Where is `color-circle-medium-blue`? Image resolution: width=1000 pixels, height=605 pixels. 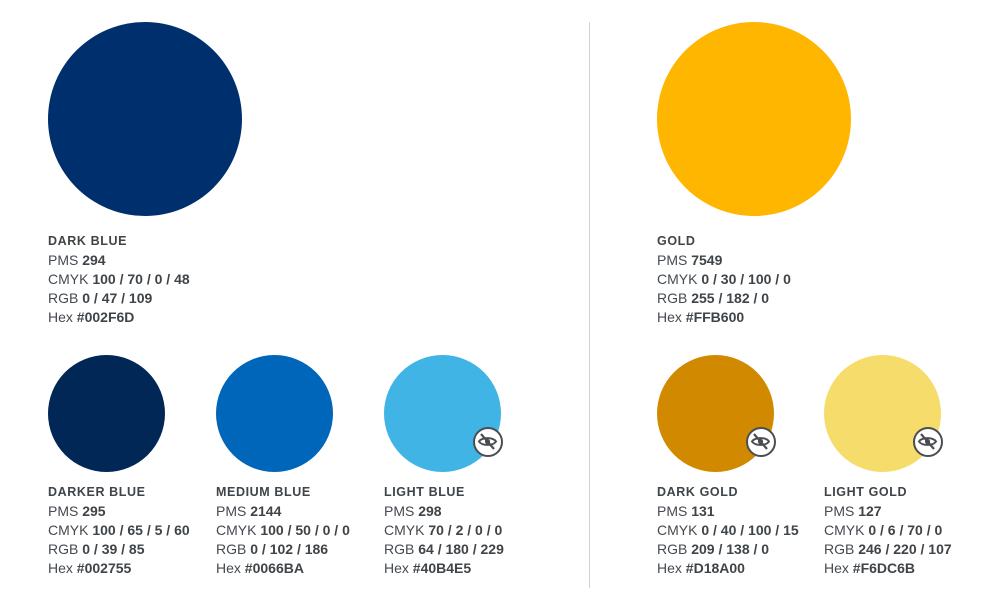
color-circle-medium-blue is located at coordinates (274, 413).